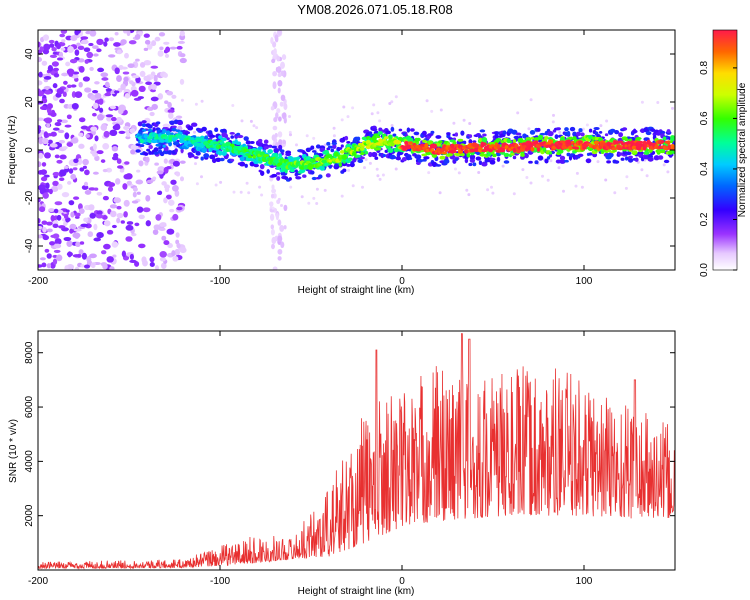  What do you see at coordinates (704, 68) in the screenshot?
I see `colorbar-tick-label: 0.8` at bounding box center [704, 68].